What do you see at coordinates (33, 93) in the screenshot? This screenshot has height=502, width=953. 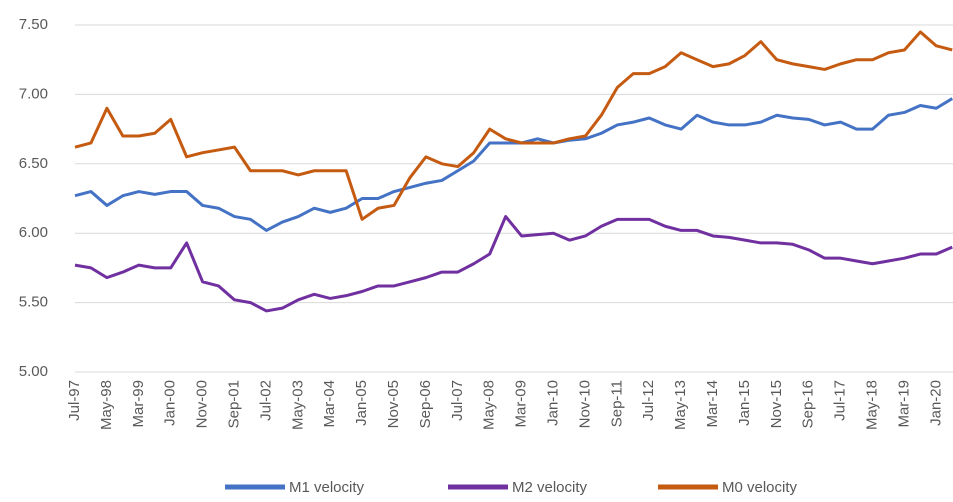 I see `y-tick-label: 7.00` at bounding box center [33, 93].